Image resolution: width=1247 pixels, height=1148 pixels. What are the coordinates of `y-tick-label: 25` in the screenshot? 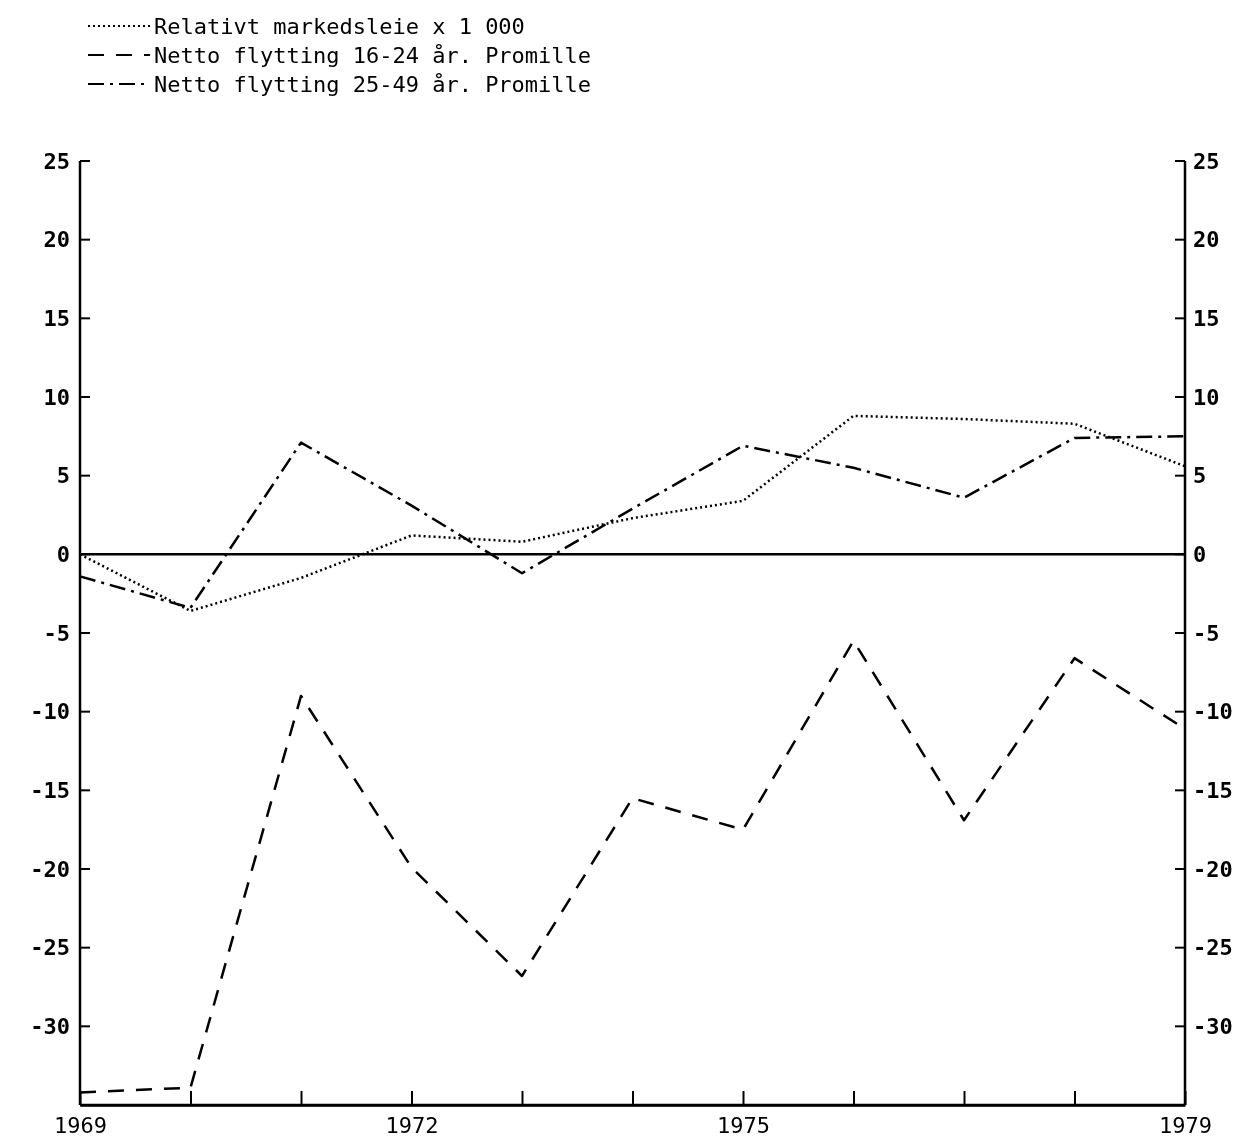 It's located at (56, 161).